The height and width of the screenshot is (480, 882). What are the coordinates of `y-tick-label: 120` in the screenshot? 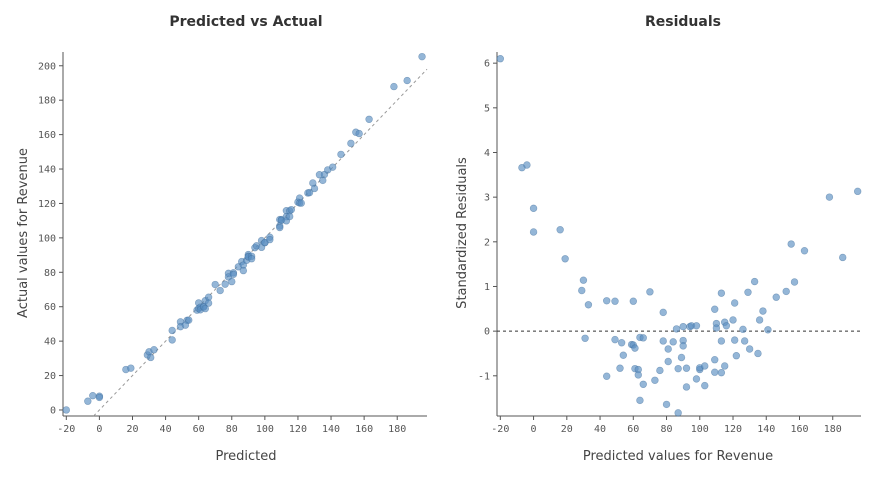 It's located at (47, 204).